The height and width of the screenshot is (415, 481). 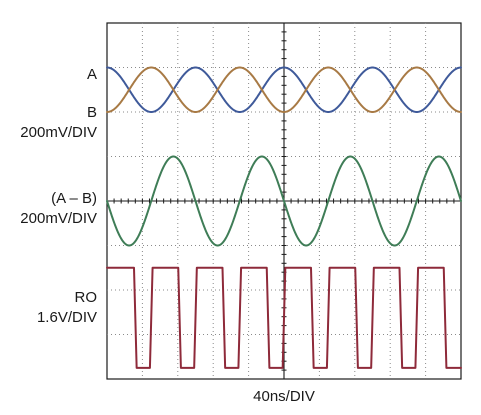 What do you see at coordinates (92, 112) in the screenshot?
I see `label-b: B` at bounding box center [92, 112].